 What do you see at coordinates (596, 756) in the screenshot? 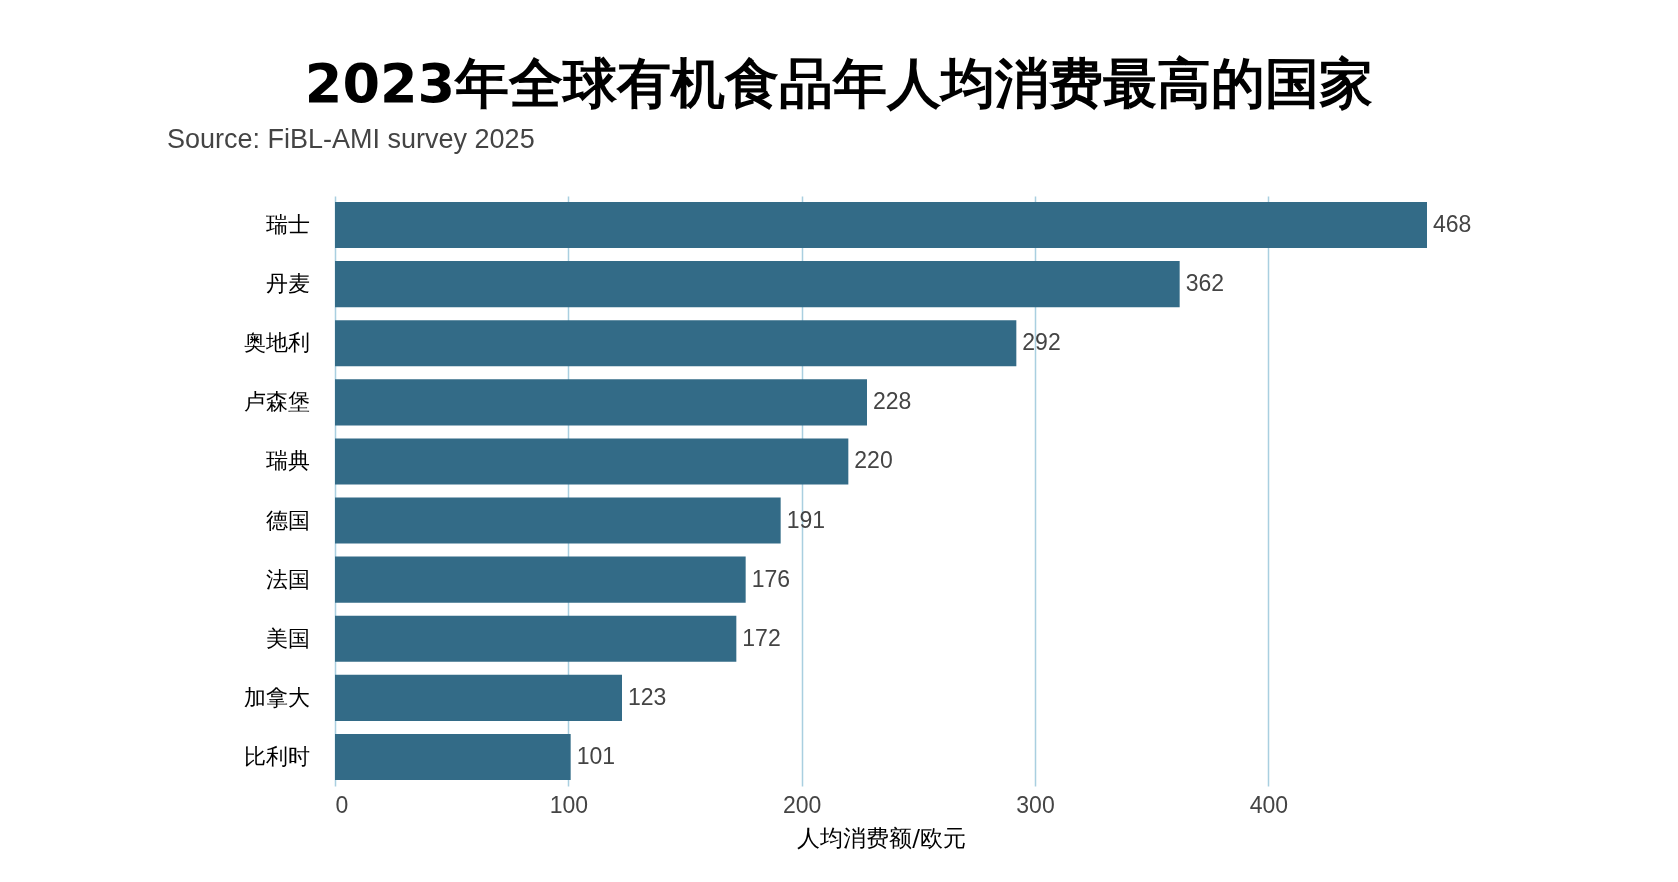
I see `data-label: 101` at bounding box center [596, 756].